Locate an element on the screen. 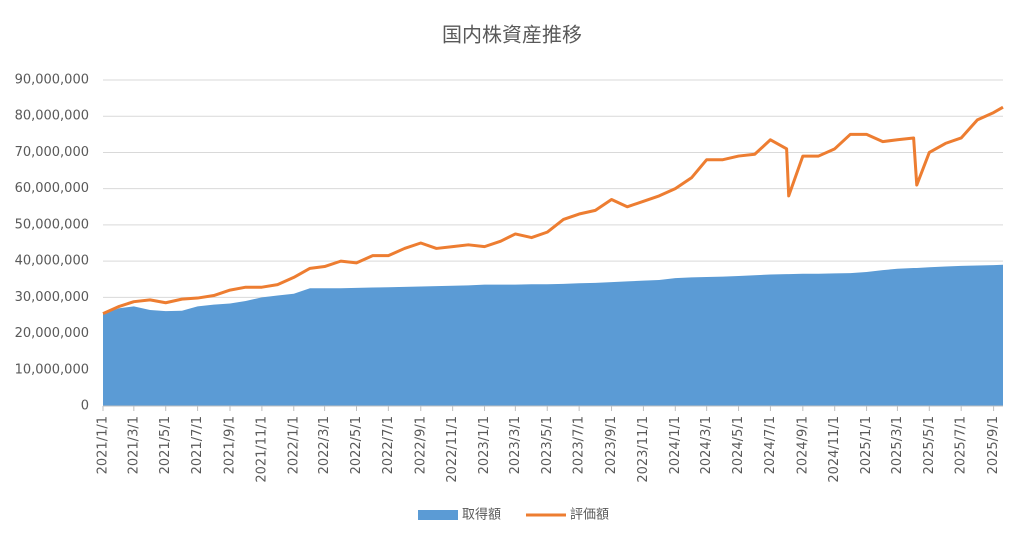 The width and height of the screenshot is (1024, 542). x-tick-label: 2024/1/1 is located at coordinates (675, 445).